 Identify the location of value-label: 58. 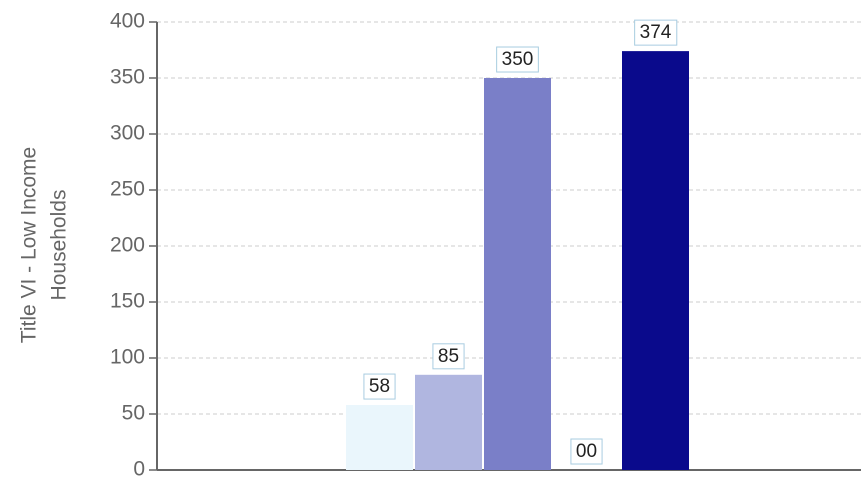
(379, 386).